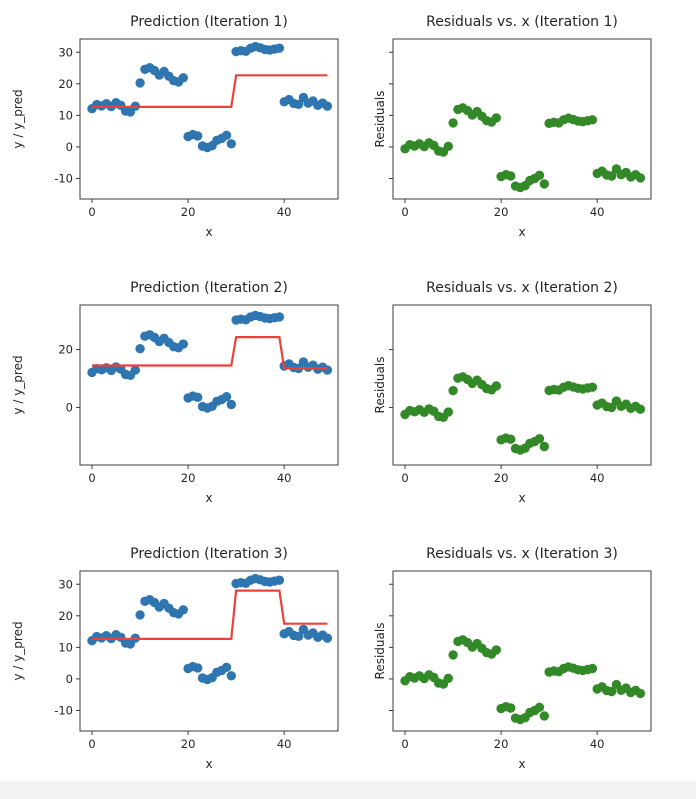 This screenshot has width=696, height=799. I want to click on chart-title: Residuals vs. x (Iteration 3), so click(522, 554).